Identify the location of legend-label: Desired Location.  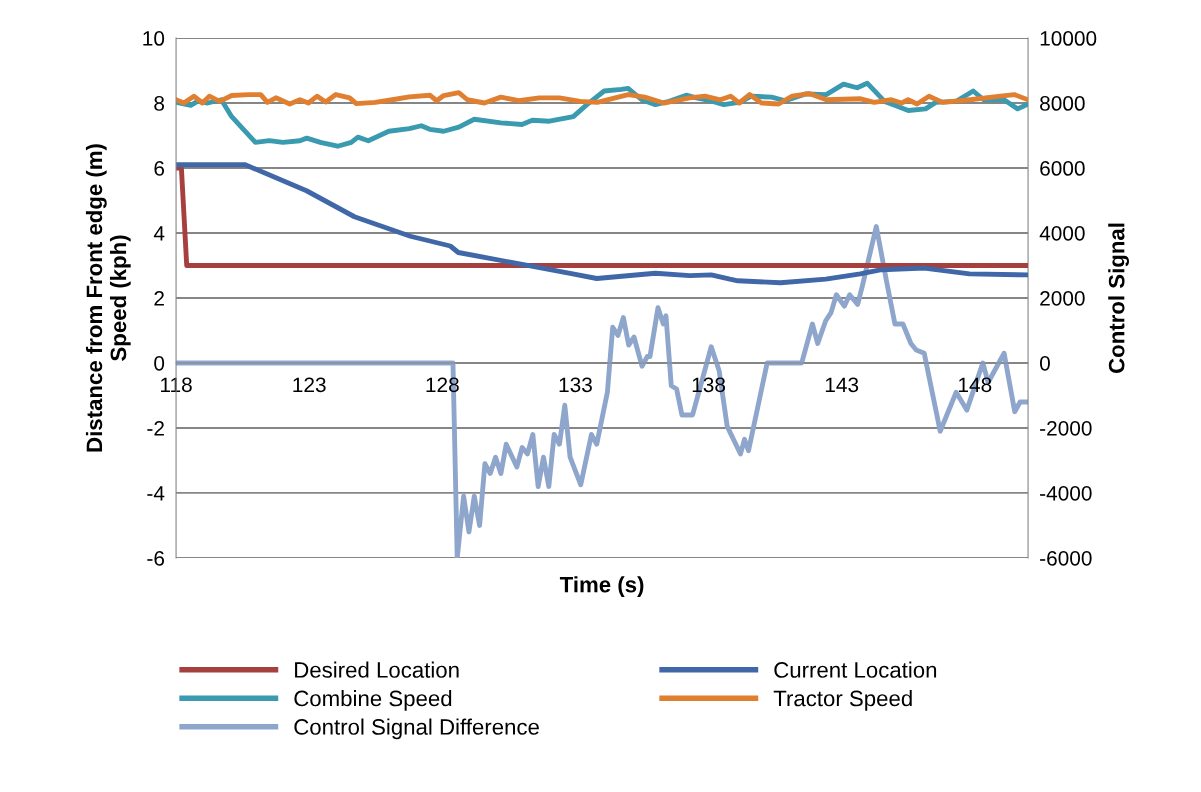
(377, 669).